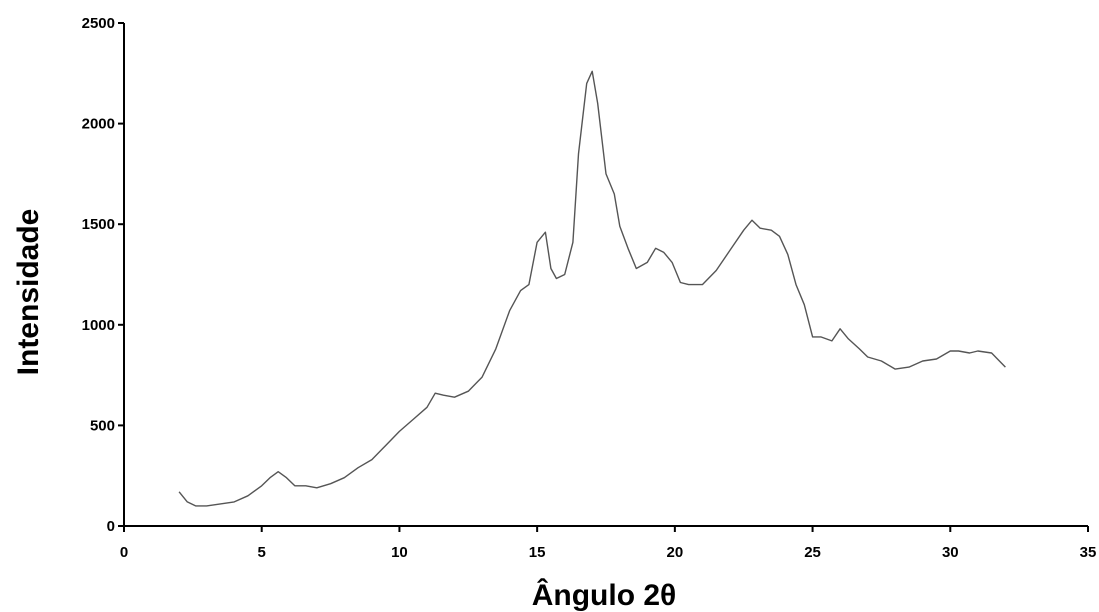 The width and height of the screenshot is (1099, 612). Describe the element at coordinates (98, 124) in the screenshot. I see `y-tick-label: 2000` at that location.